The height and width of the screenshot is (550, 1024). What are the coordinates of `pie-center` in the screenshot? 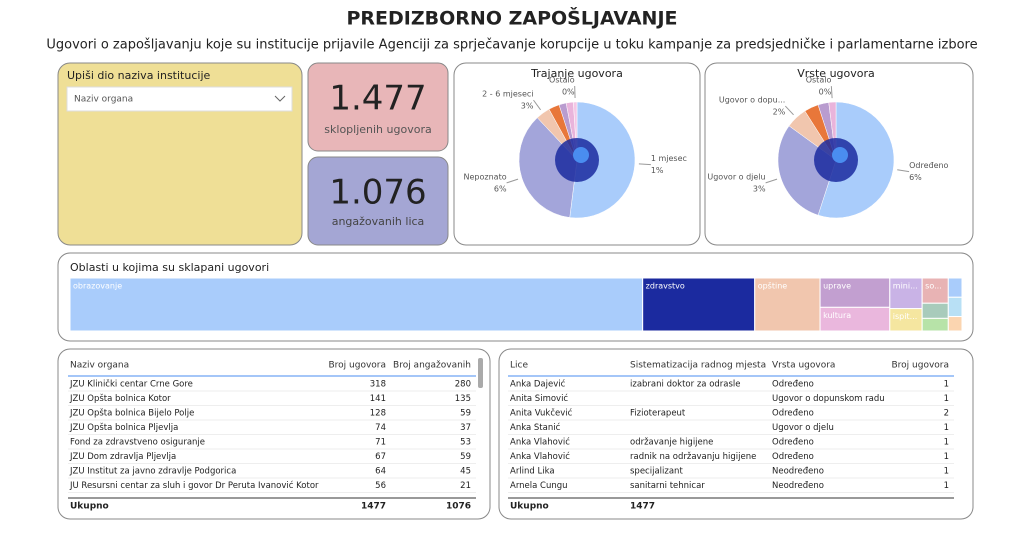 It's located at (840, 155).